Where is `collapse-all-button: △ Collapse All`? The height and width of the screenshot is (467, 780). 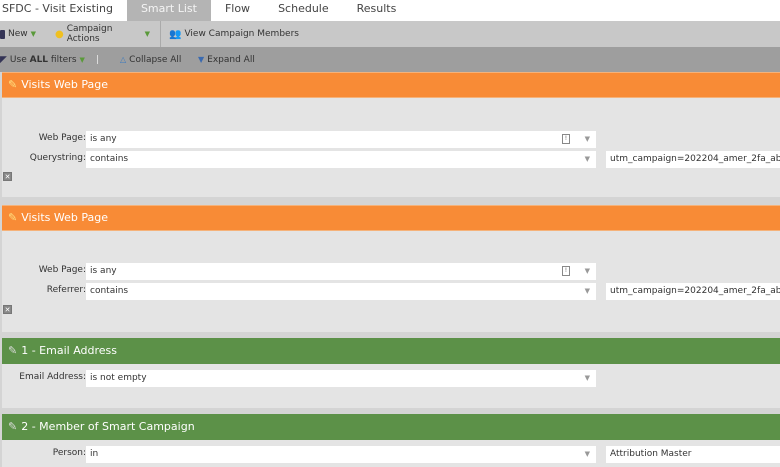 collapse-all-button: △ Collapse All is located at coordinates (151, 59).